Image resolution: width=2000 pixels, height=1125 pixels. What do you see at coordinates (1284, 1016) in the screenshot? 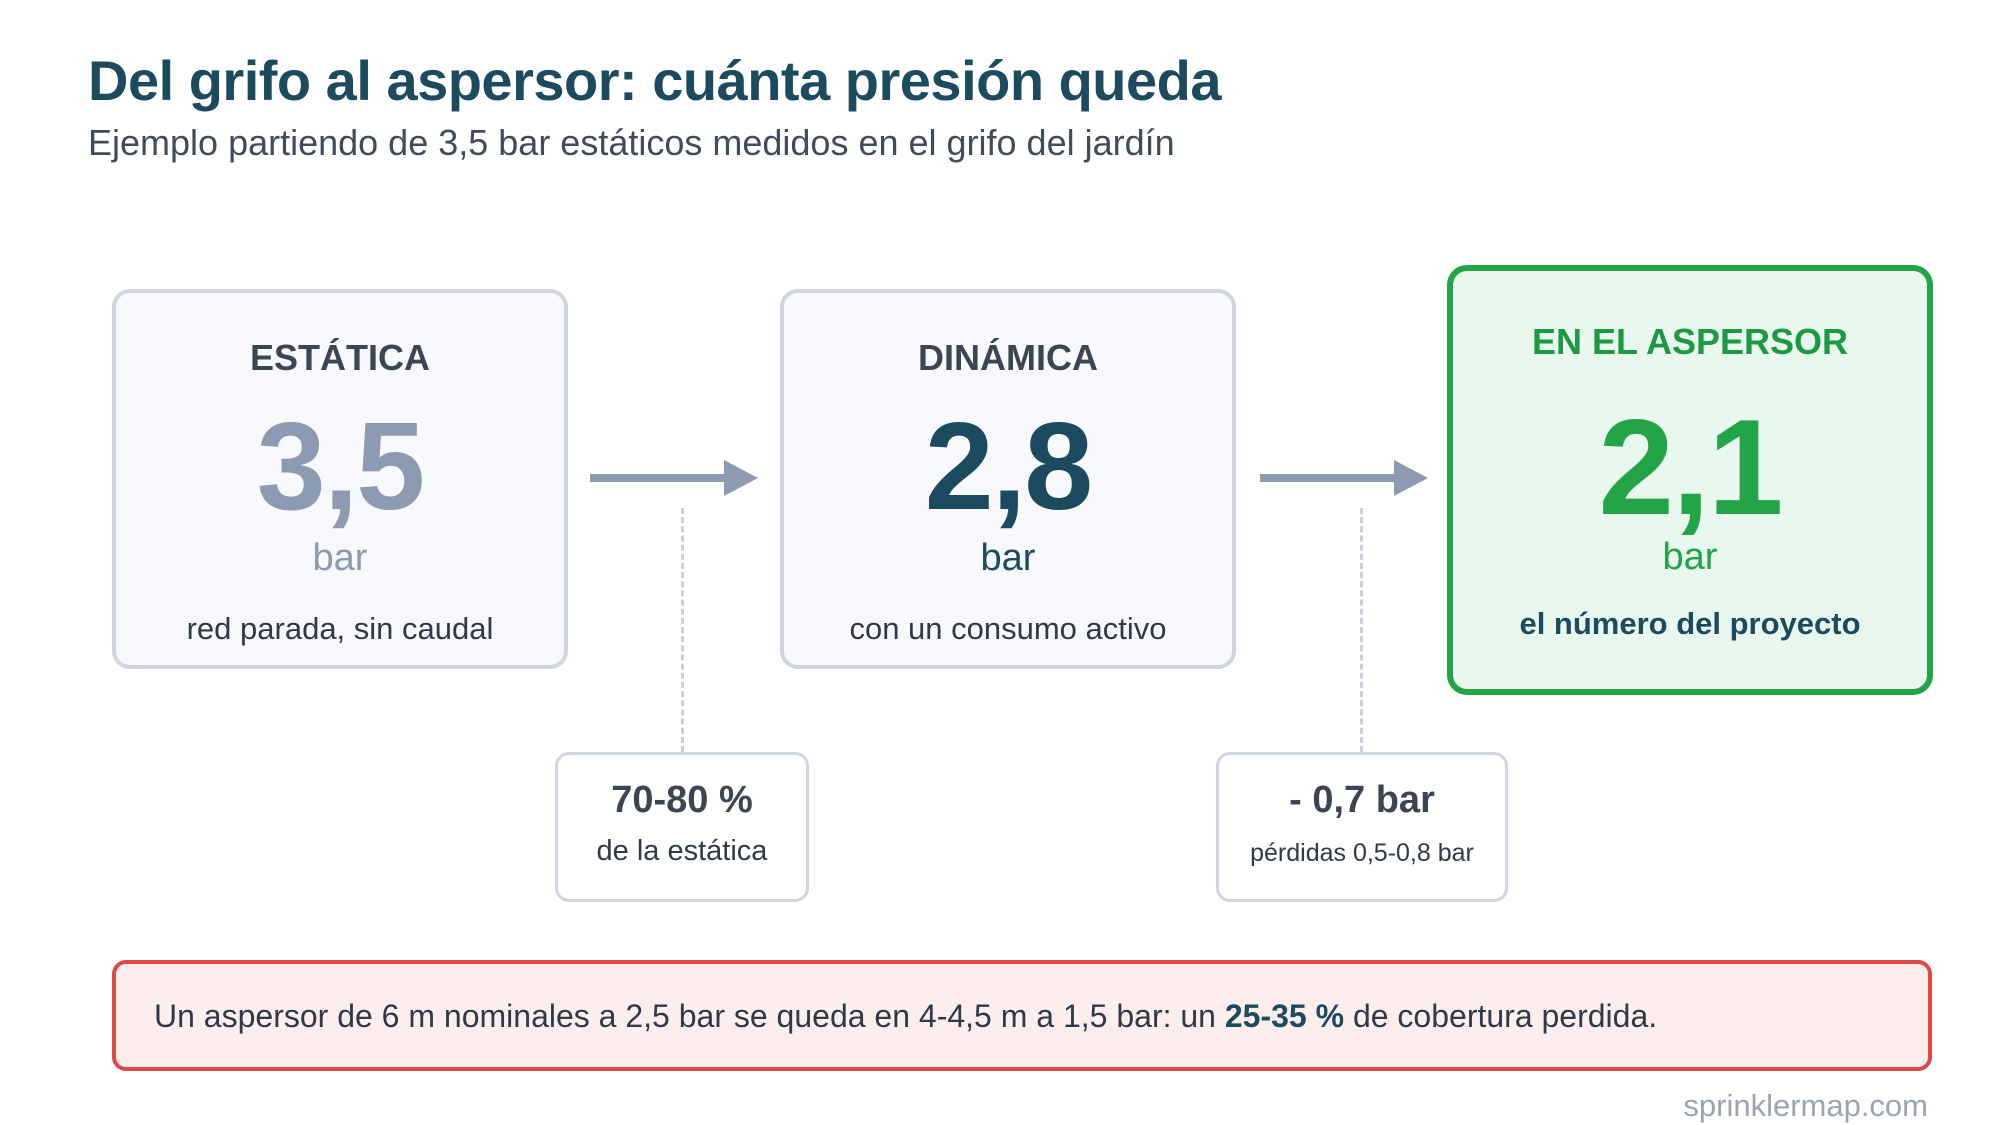
I see `banner-highlight: 25-35 %` at bounding box center [1284, 1016].